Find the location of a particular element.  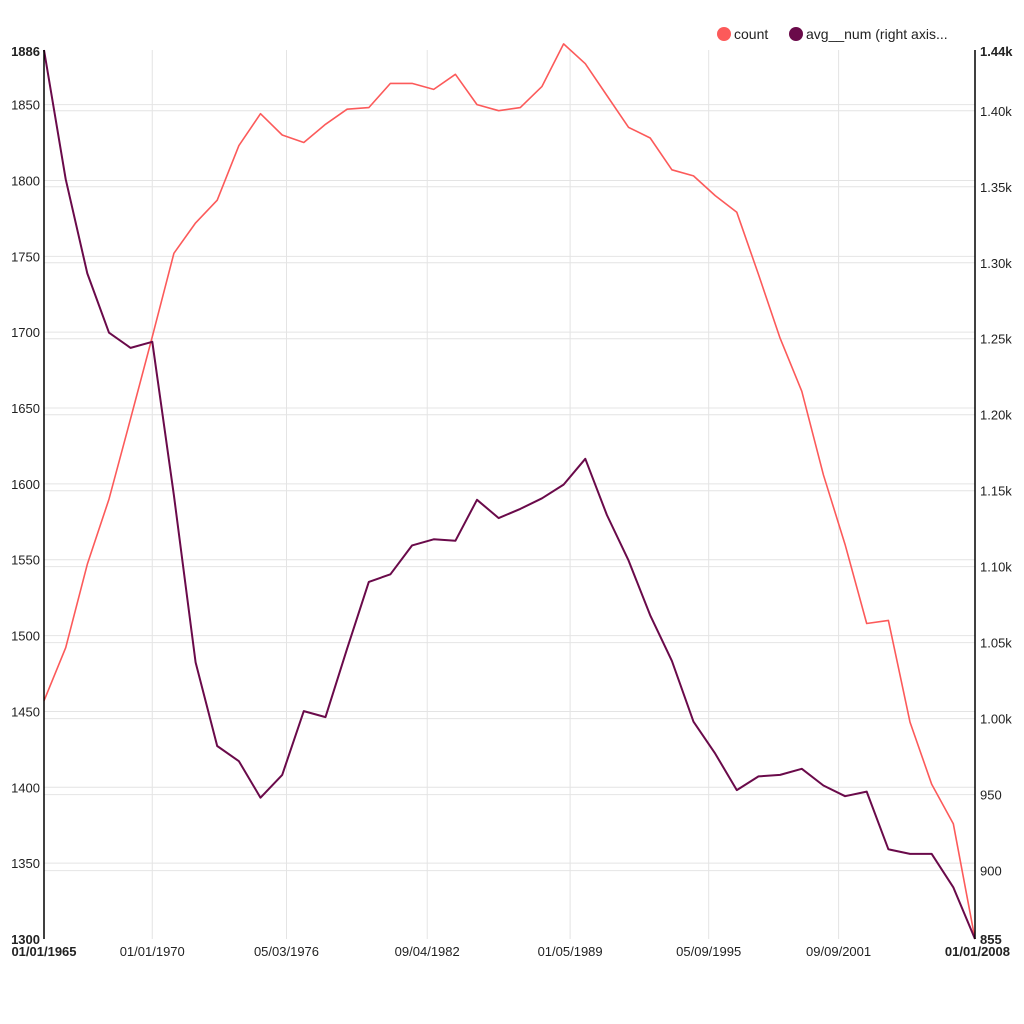

left-axis-tick-label: 1500 is located at coordinates (25, 636).